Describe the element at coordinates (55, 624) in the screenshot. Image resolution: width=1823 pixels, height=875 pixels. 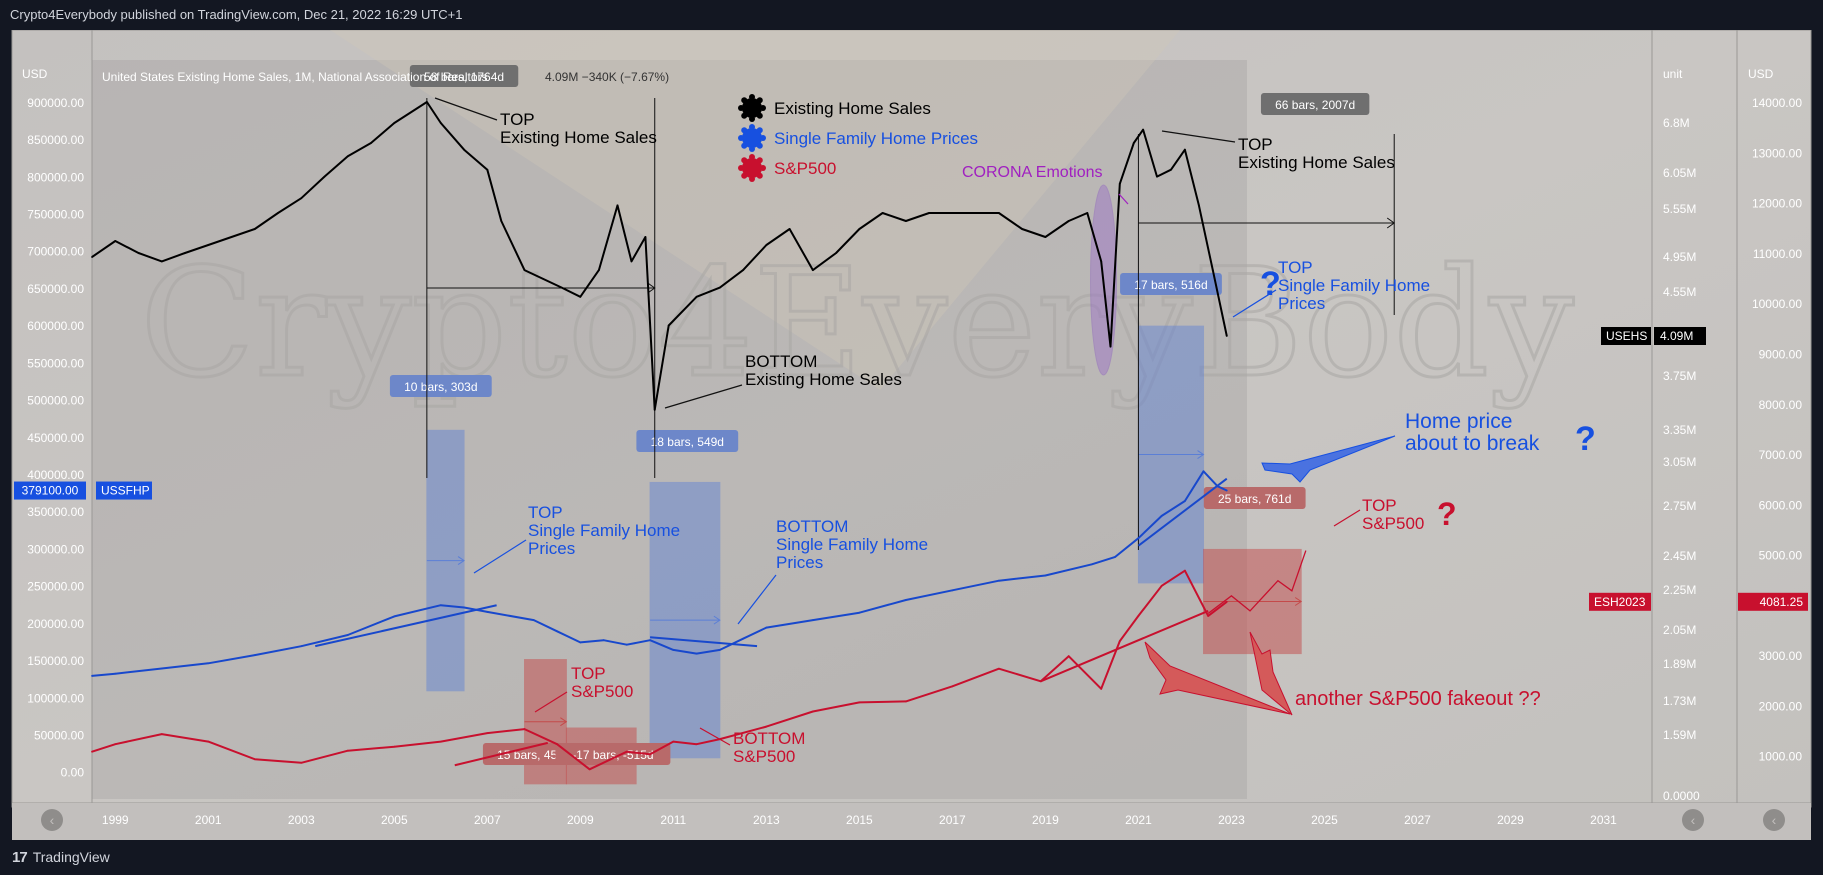
I see `left-axis-tick: 200000.00` at that location.